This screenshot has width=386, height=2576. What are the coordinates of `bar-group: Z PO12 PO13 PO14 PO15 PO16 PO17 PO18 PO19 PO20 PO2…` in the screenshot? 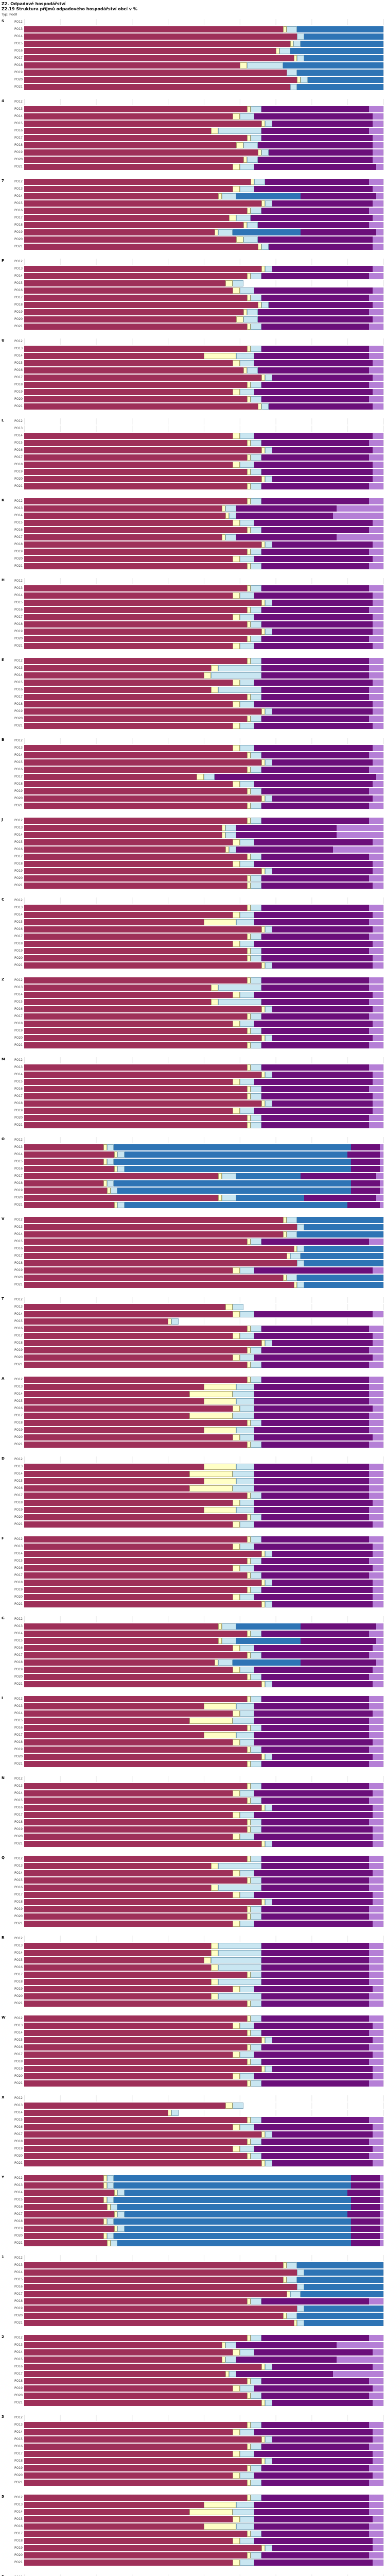 It's located at (193, 1013).